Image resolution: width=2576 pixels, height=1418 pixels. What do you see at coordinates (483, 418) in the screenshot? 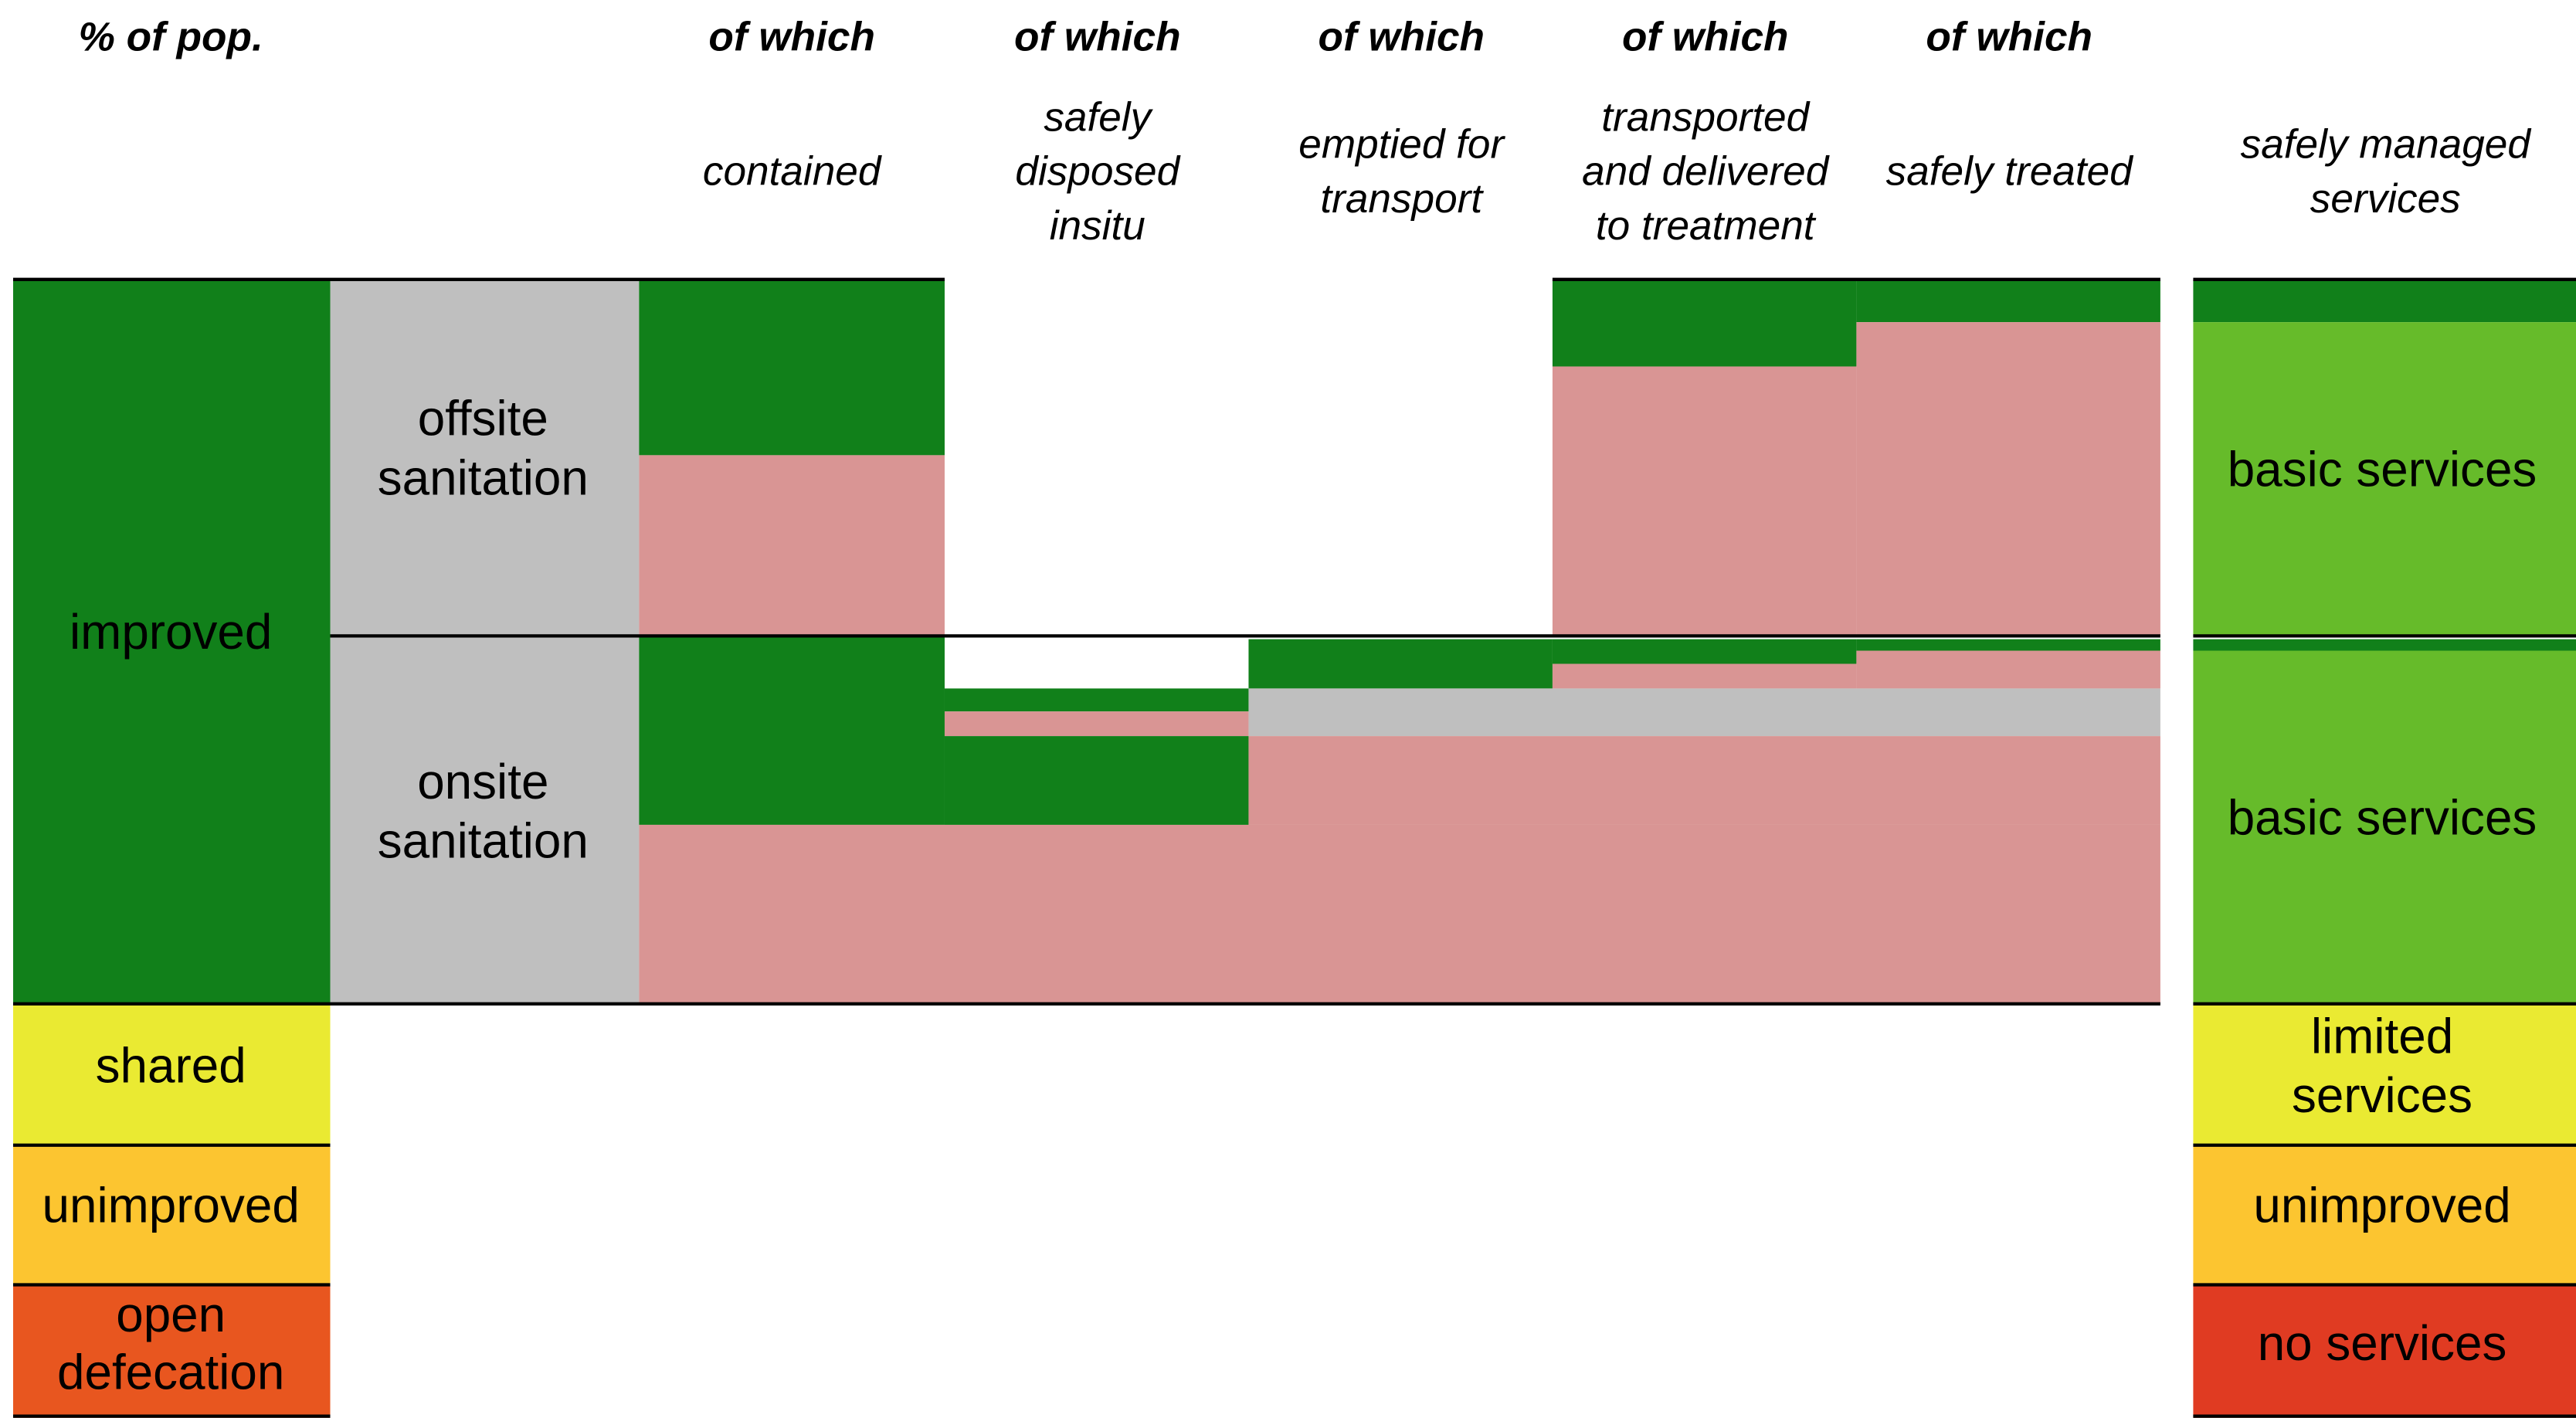
I see `row-label: offsite` at bounding box center [483, 418].